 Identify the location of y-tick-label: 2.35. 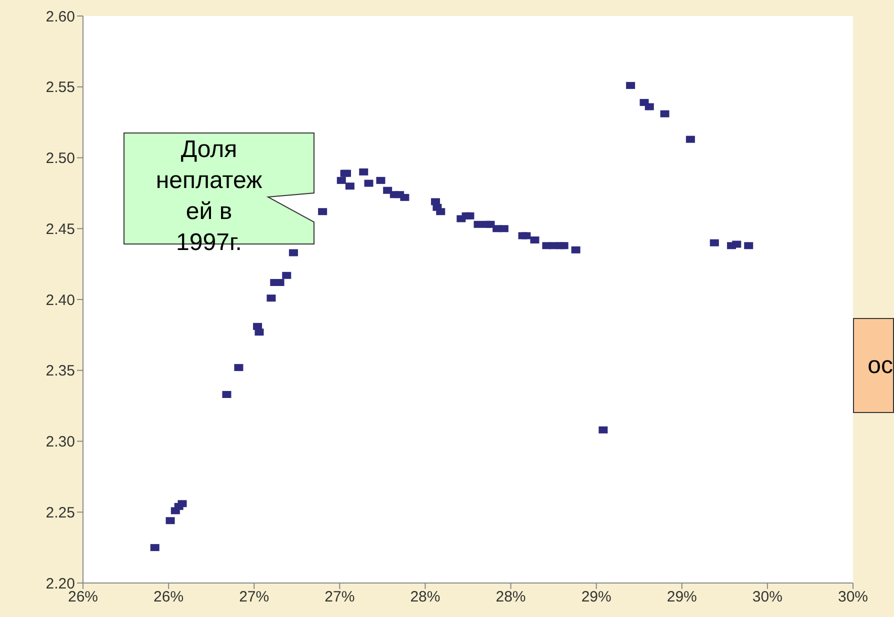
(60, 371).